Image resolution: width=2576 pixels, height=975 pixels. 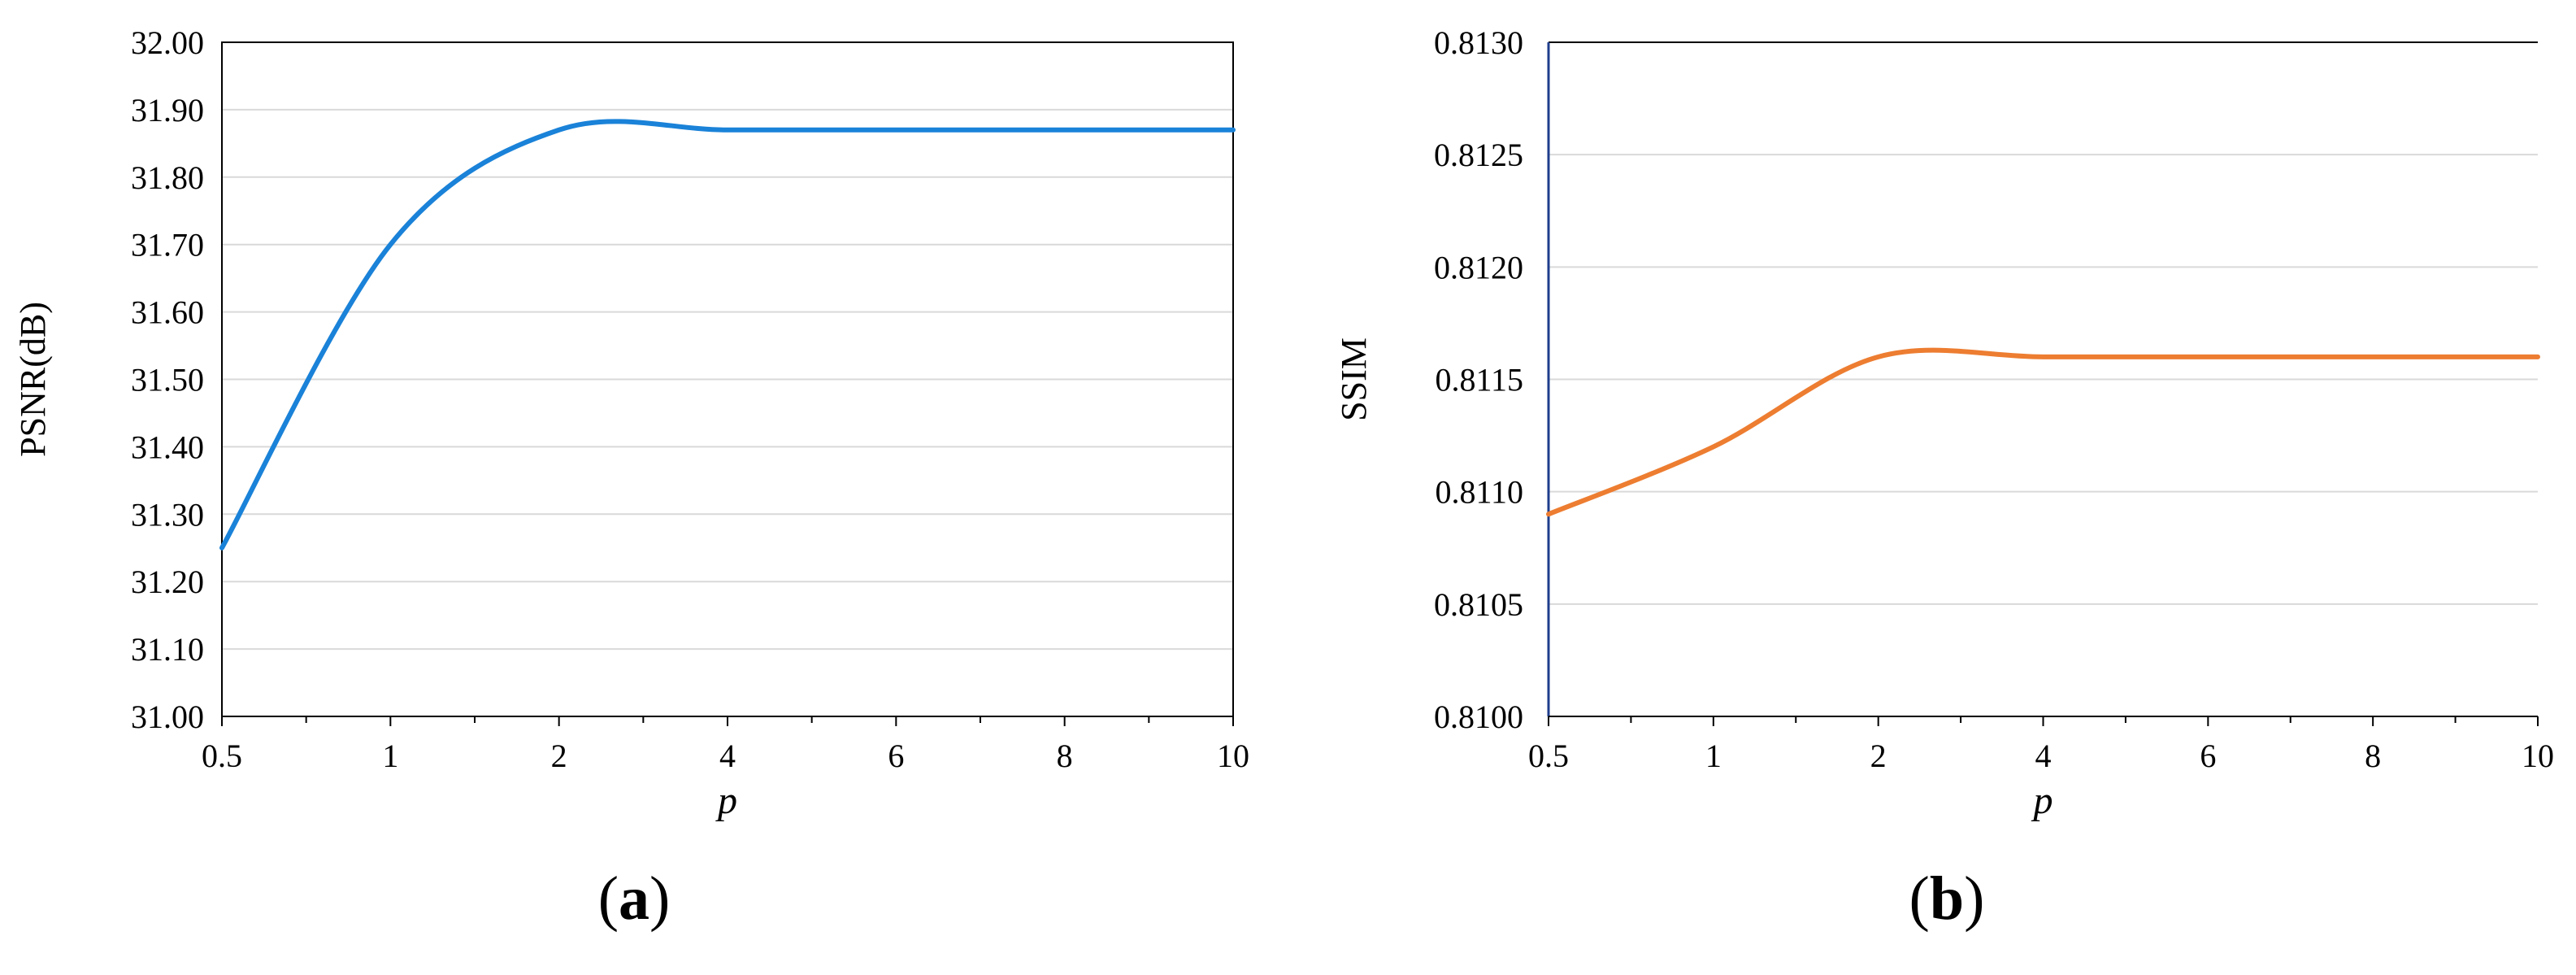 What do you see at coordinates (2373, 756) in the screenshot?
I see `chart-b-x-tick-label: 8` at bounding box center [2373, 756].